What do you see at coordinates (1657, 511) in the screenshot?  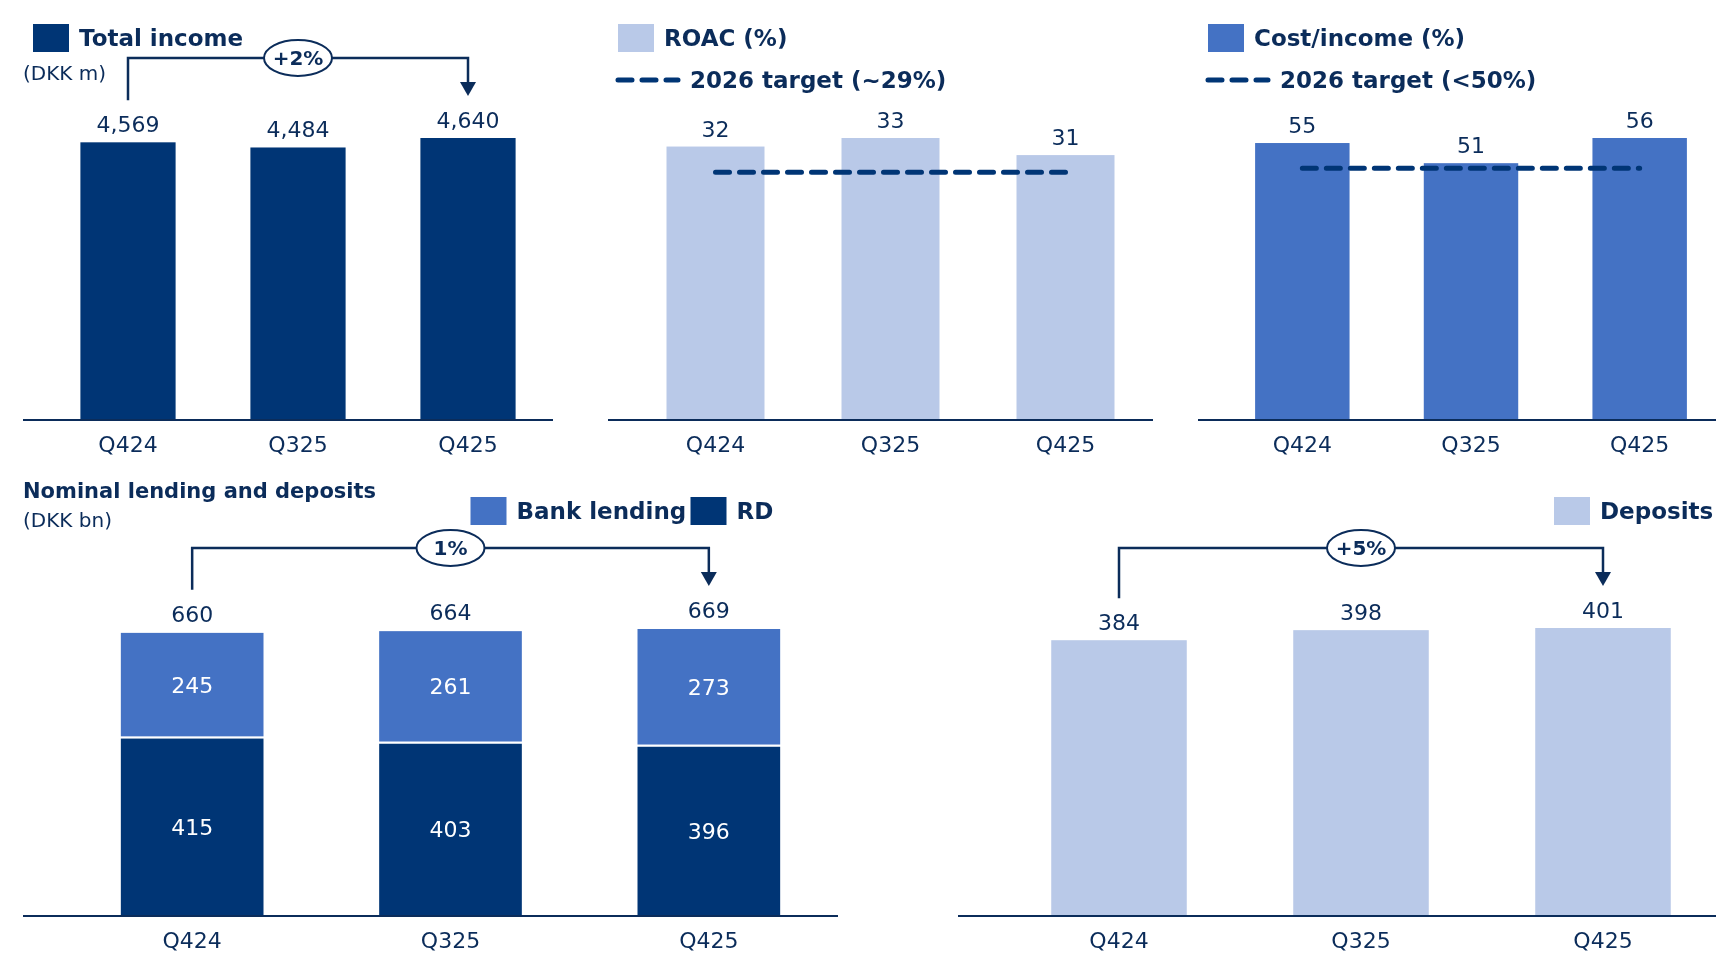 I see `legend-label: Deposits` at bounding box center [1657, 511].